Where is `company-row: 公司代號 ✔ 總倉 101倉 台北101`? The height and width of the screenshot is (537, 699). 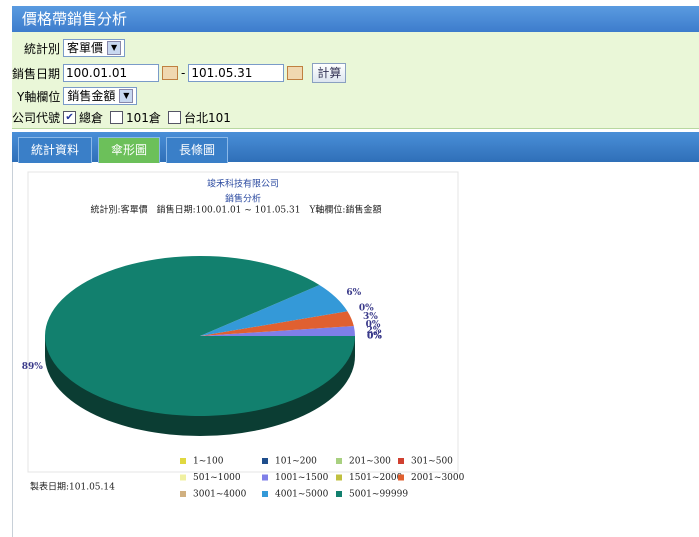 company-row: 公司代號 ✔ 總倉 101倉 台北101 is located at coordinates (123, 117).